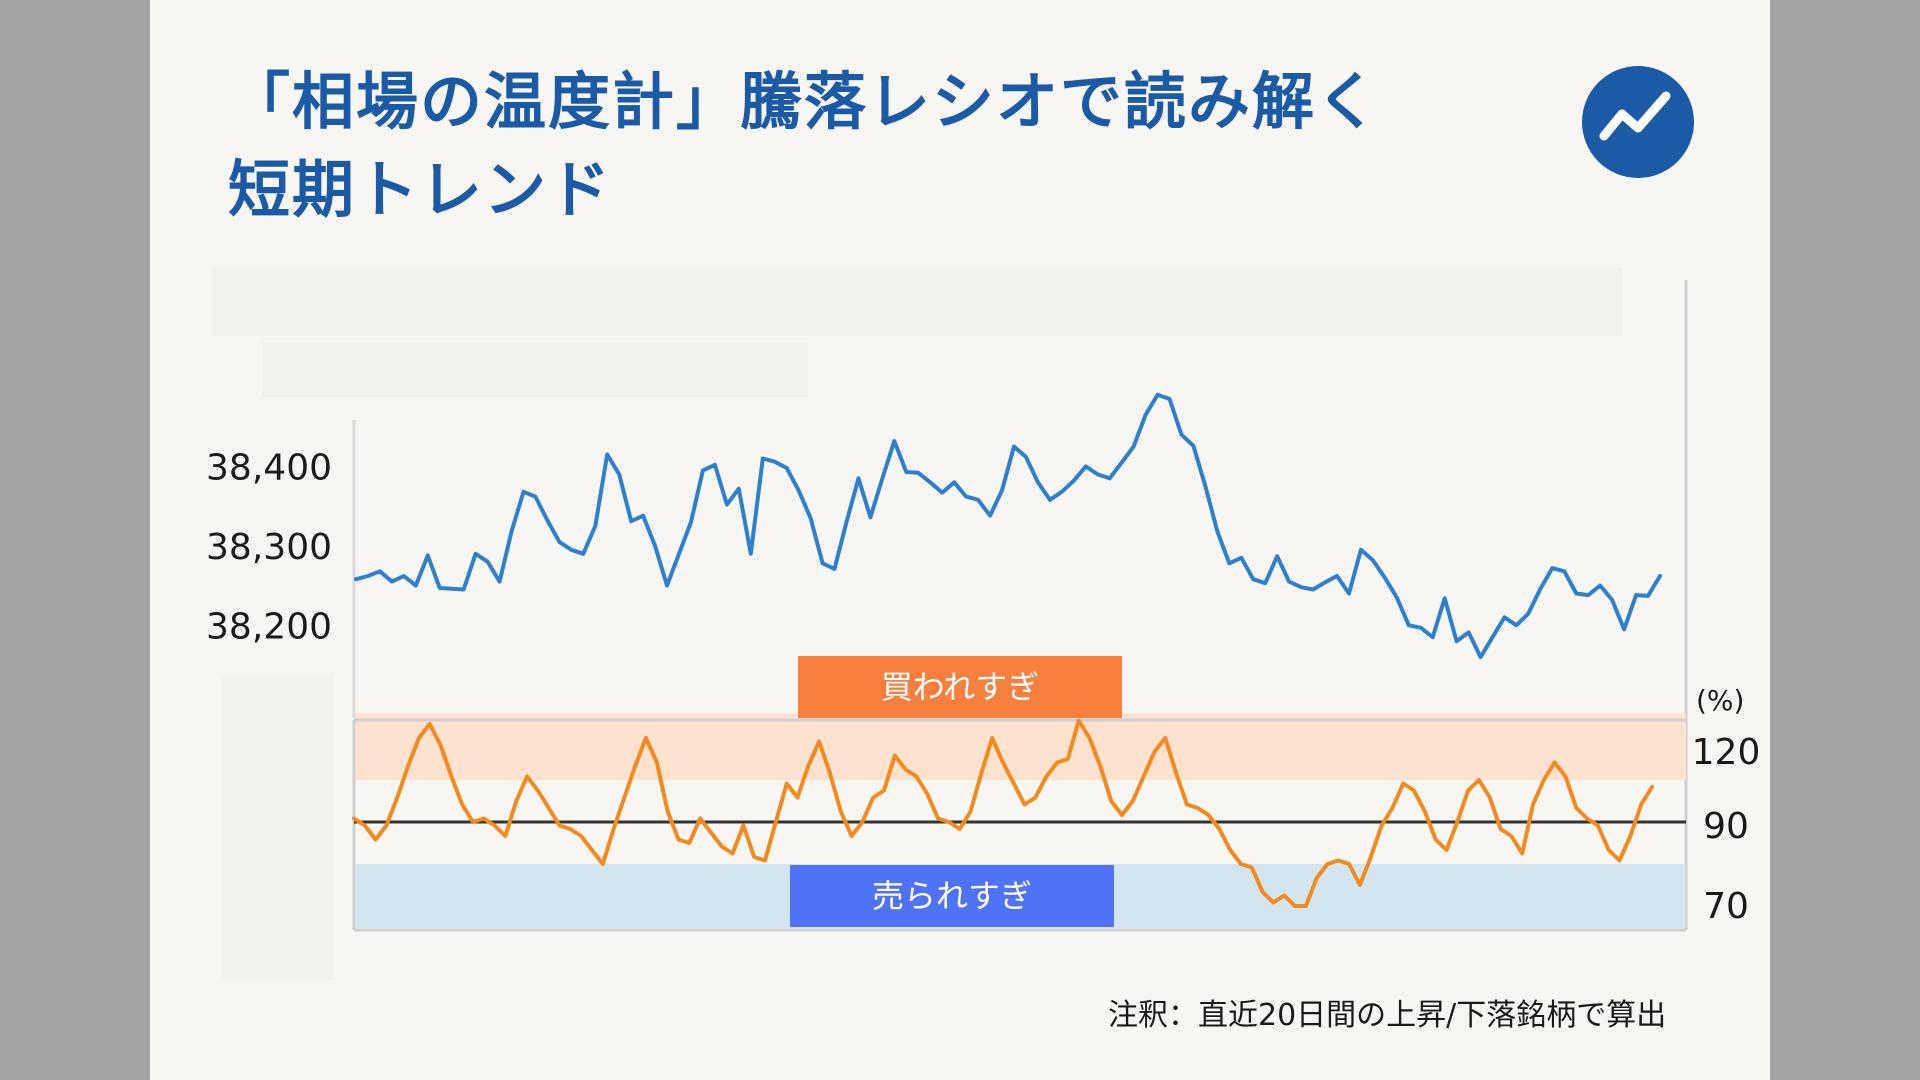 This screenshot has height=1080, width=1920. Describe the element at coordinates (1387, 1015) in the screenshot. I see `footnote: 注釈：直近20日間の上昇/下落銘柄で算出` at that location.